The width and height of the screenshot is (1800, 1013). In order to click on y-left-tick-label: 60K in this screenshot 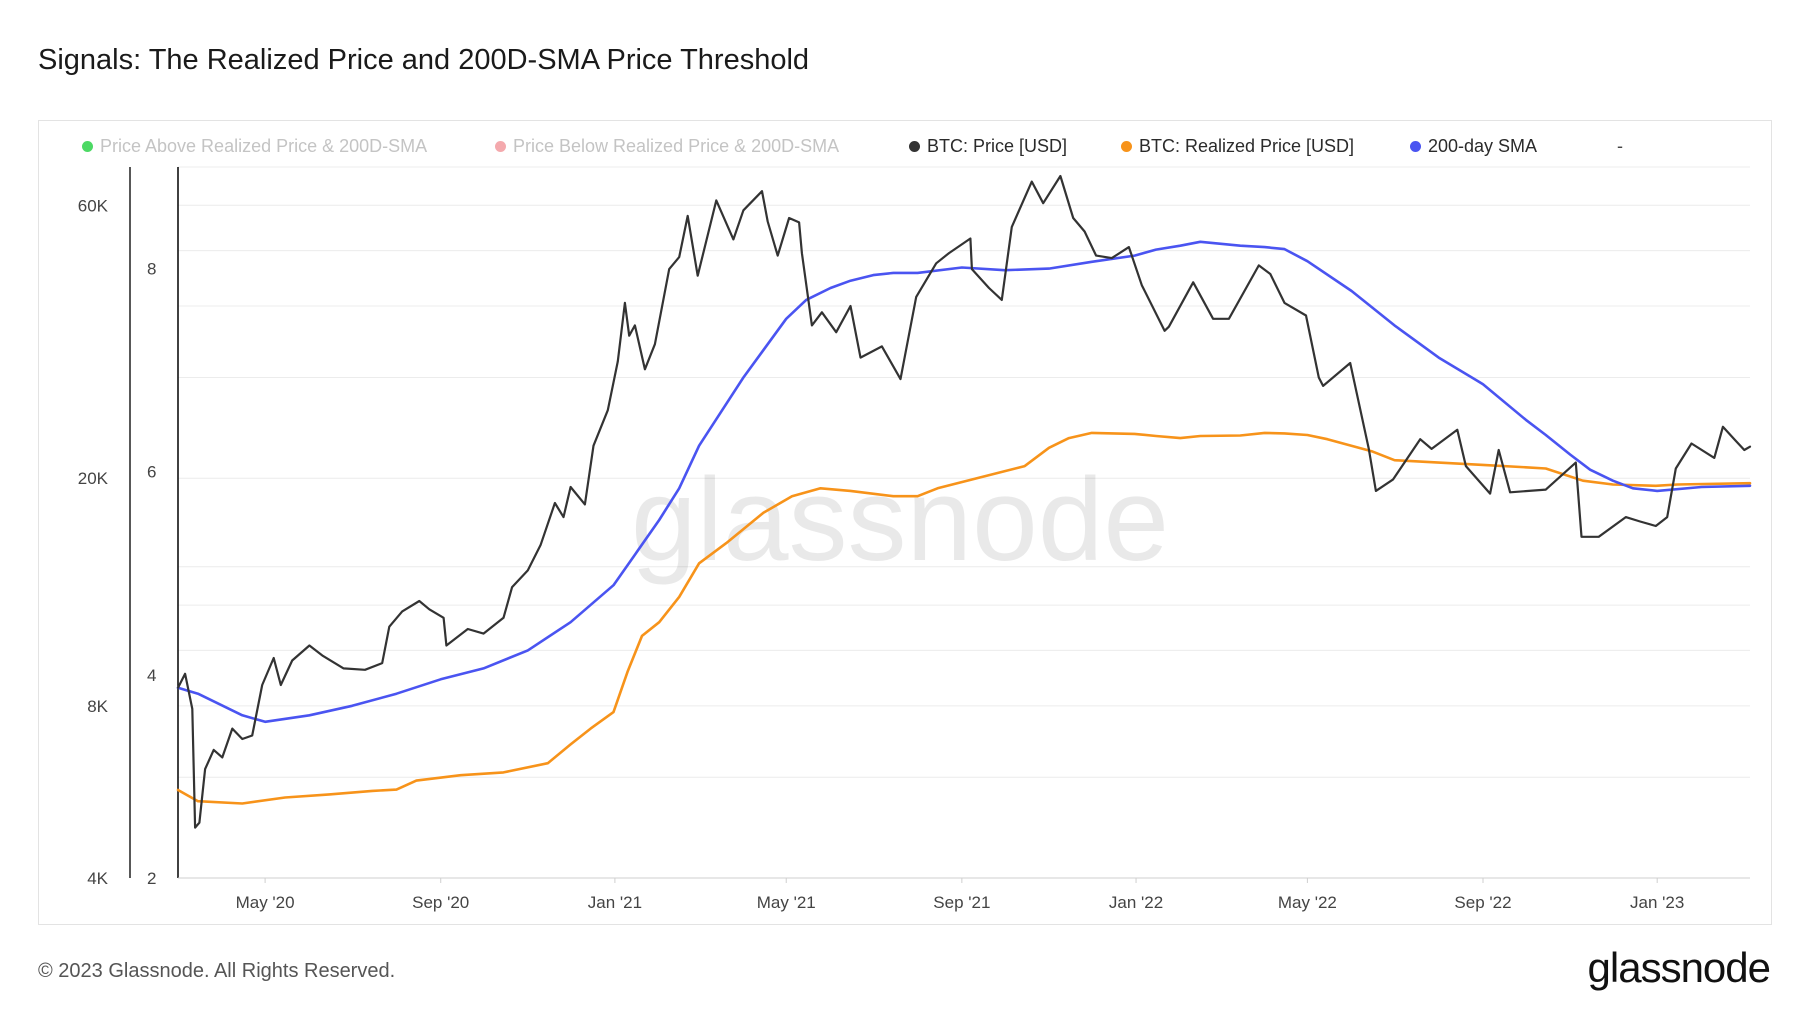, I will do `click(93, 205)`.